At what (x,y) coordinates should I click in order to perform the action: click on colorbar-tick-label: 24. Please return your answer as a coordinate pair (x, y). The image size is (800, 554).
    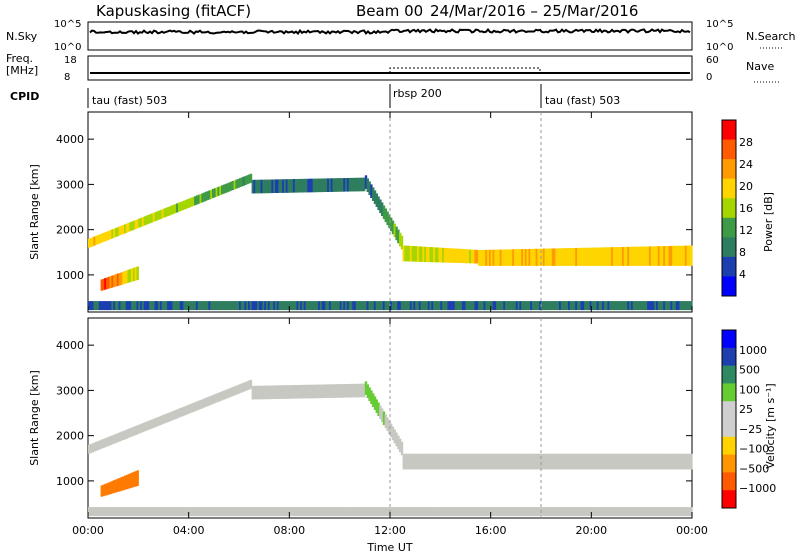
    Looking at the image, I should click on (746, 164).